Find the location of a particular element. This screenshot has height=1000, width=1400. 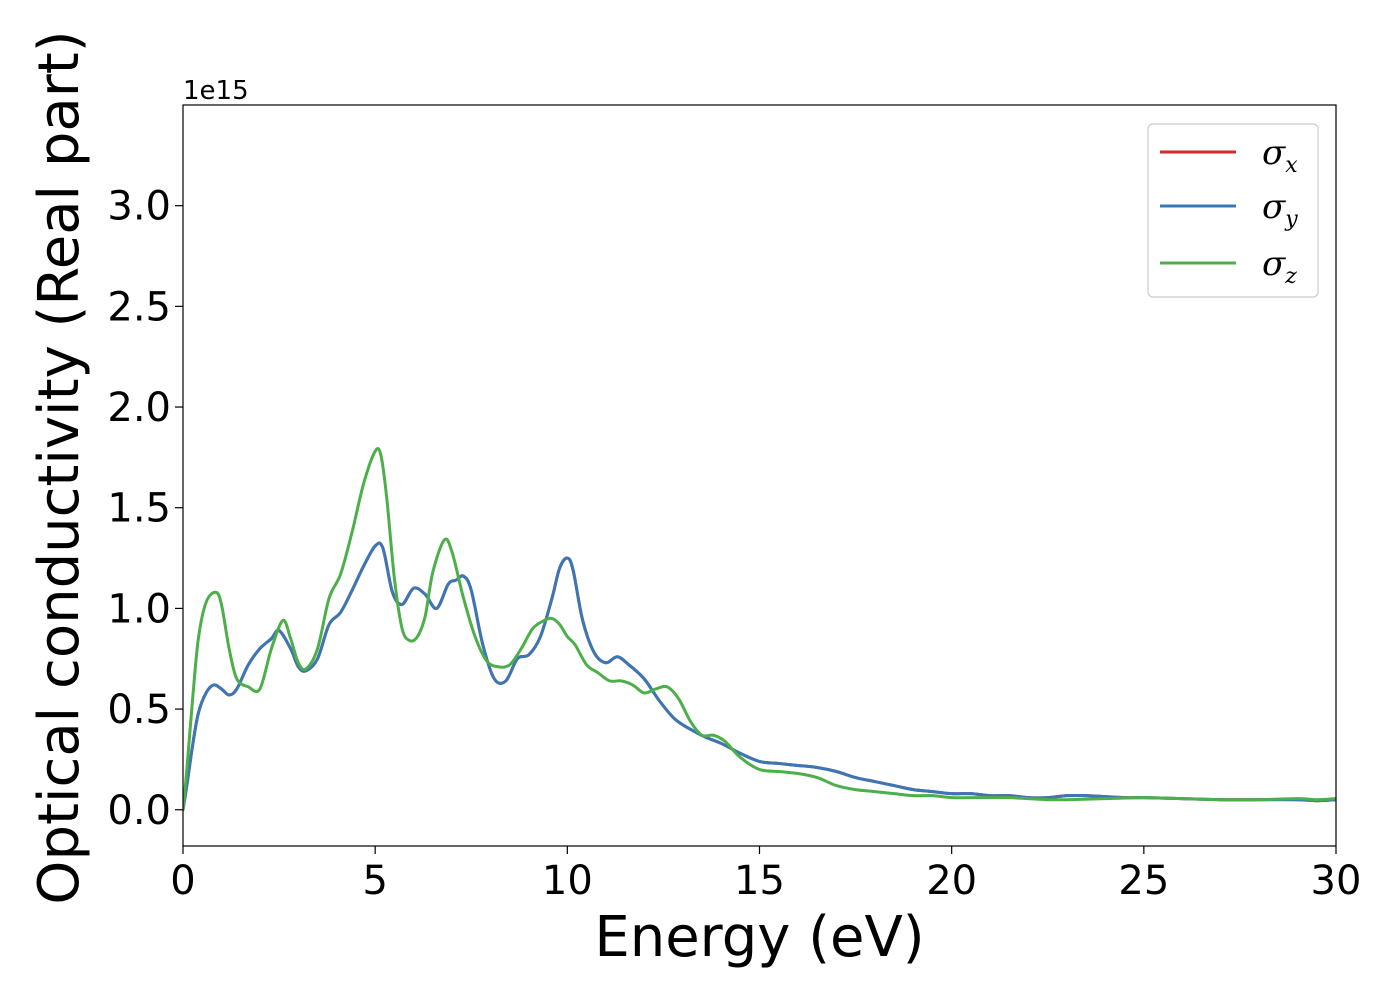

y-tick-label: 1.0 is located at coordinates (139, 609).